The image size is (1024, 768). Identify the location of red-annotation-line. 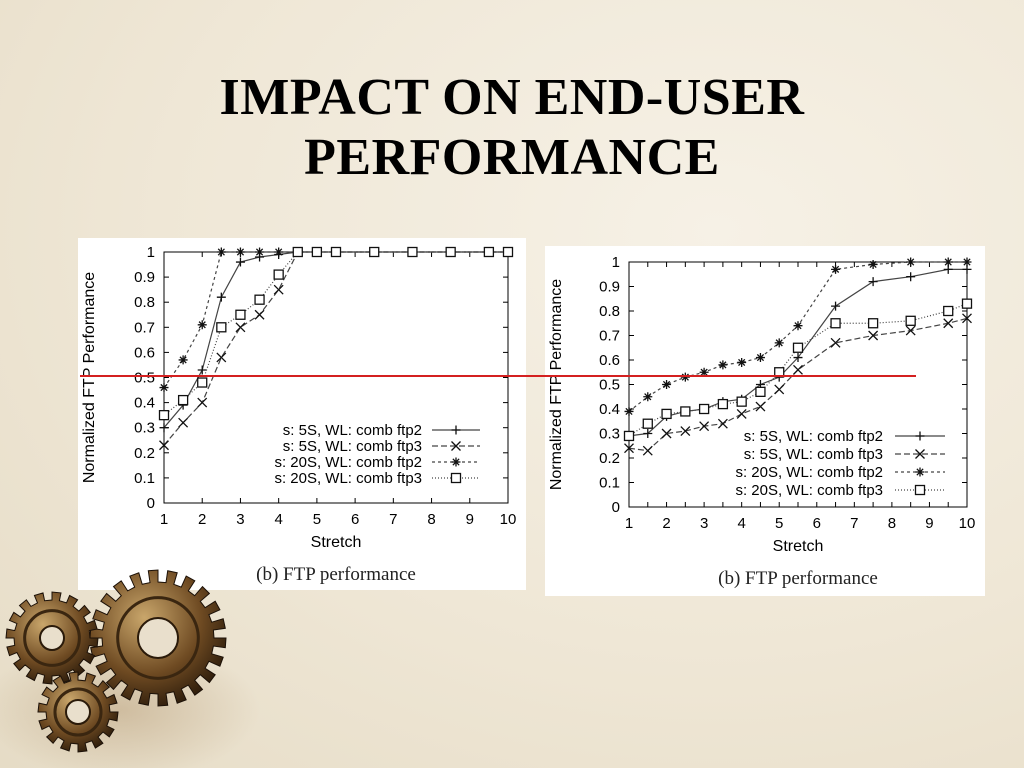
(498, 376).